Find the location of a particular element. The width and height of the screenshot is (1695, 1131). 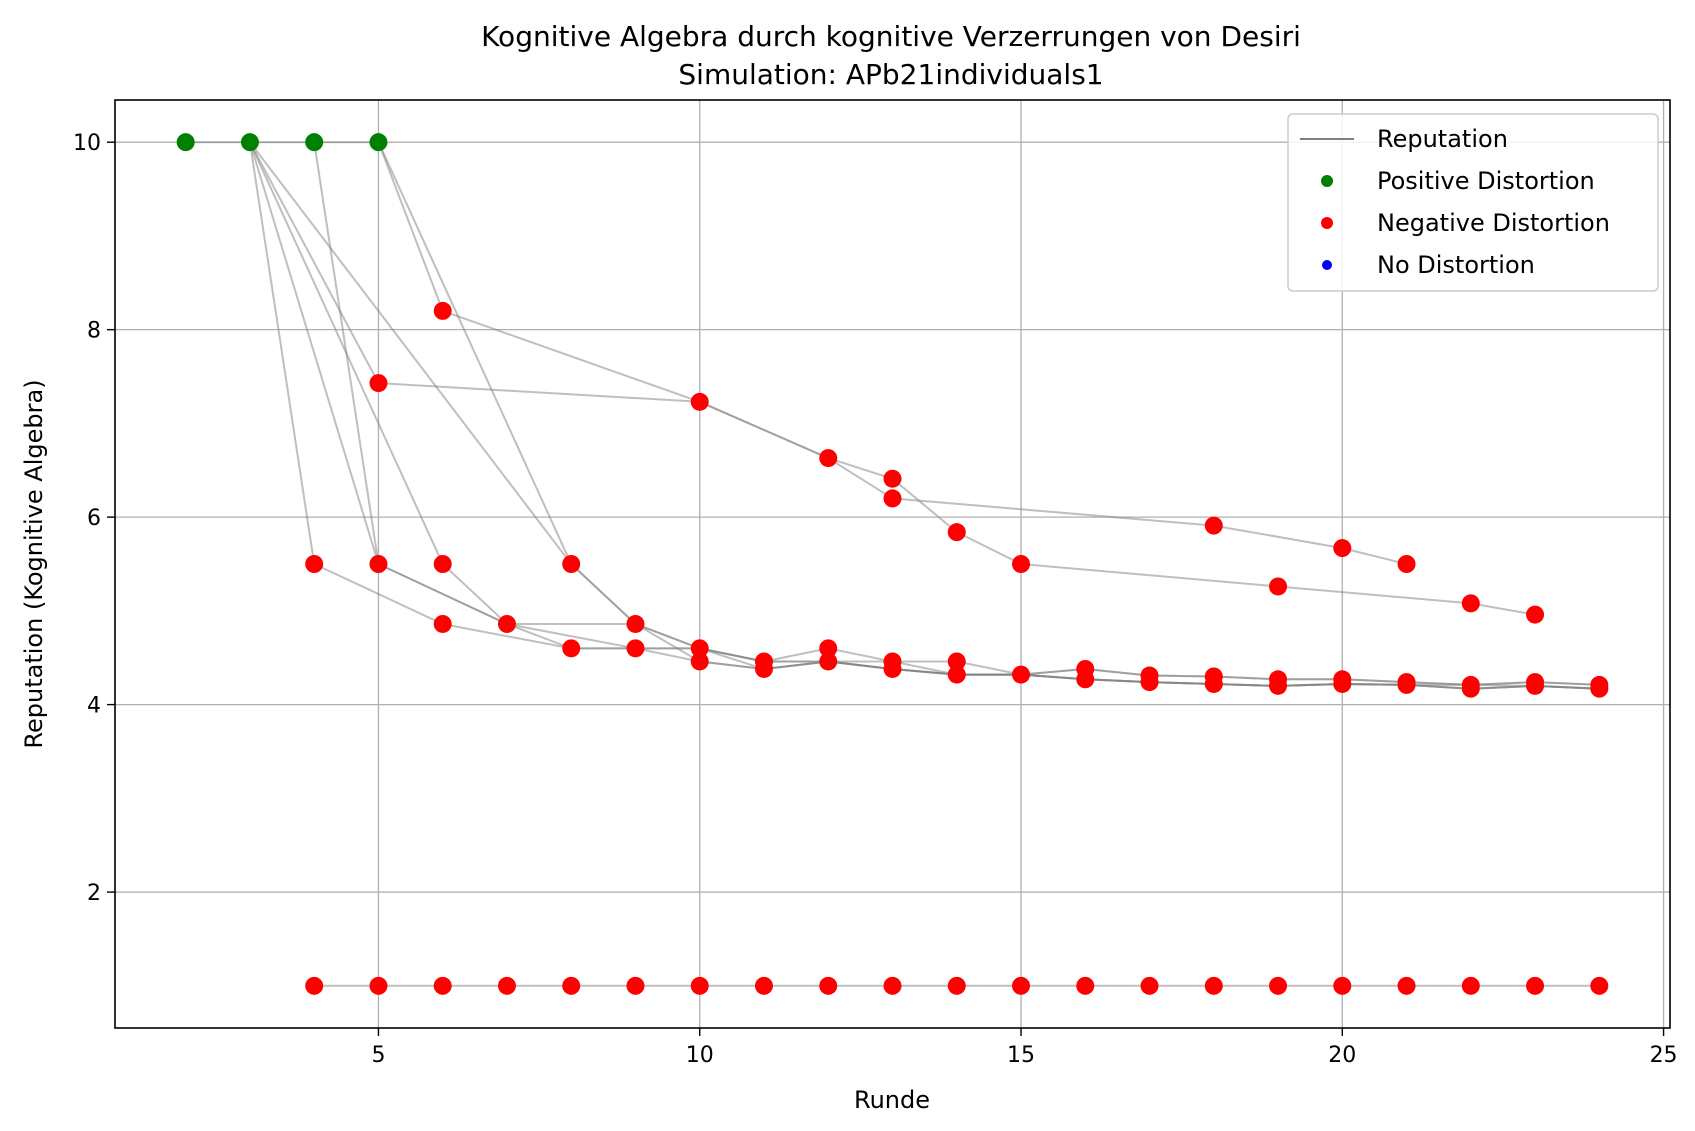

x-axis-ticks: 5 10 15 20 25 is located at coordinates (1024, 1048).